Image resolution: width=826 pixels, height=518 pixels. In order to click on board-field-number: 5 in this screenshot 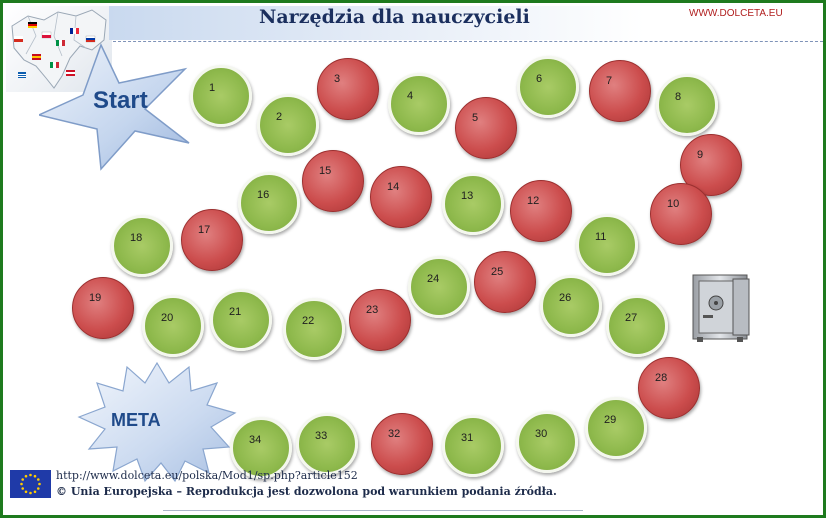, I will do `click(475, 118)`.